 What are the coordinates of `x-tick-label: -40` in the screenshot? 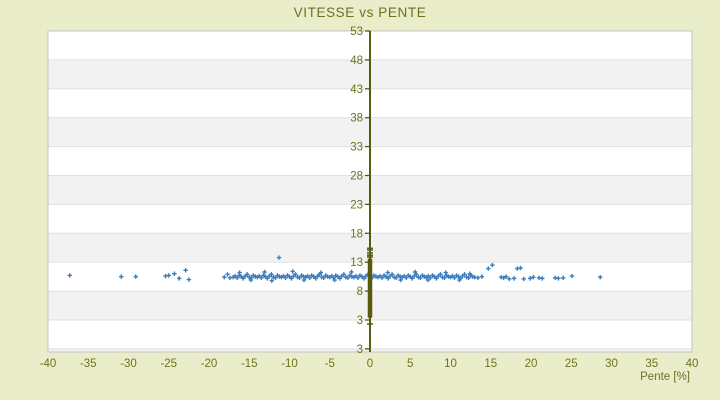 It's located at (48, 364).